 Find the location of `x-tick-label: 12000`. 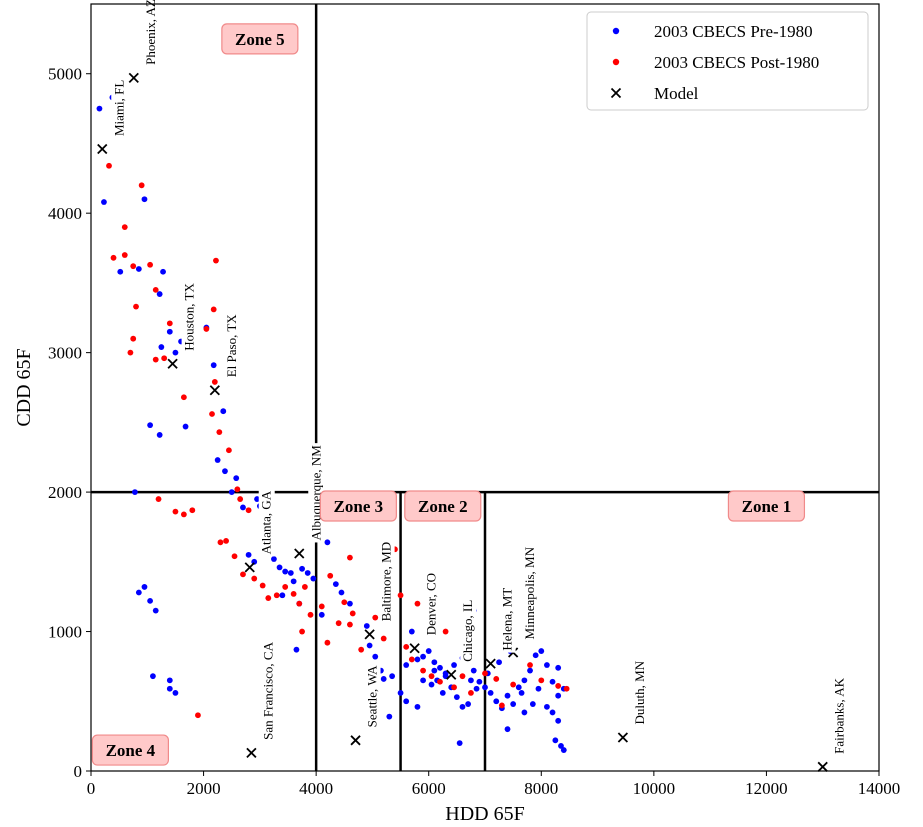

x-tick-label: 12000 is located at coordinates (766, 788).